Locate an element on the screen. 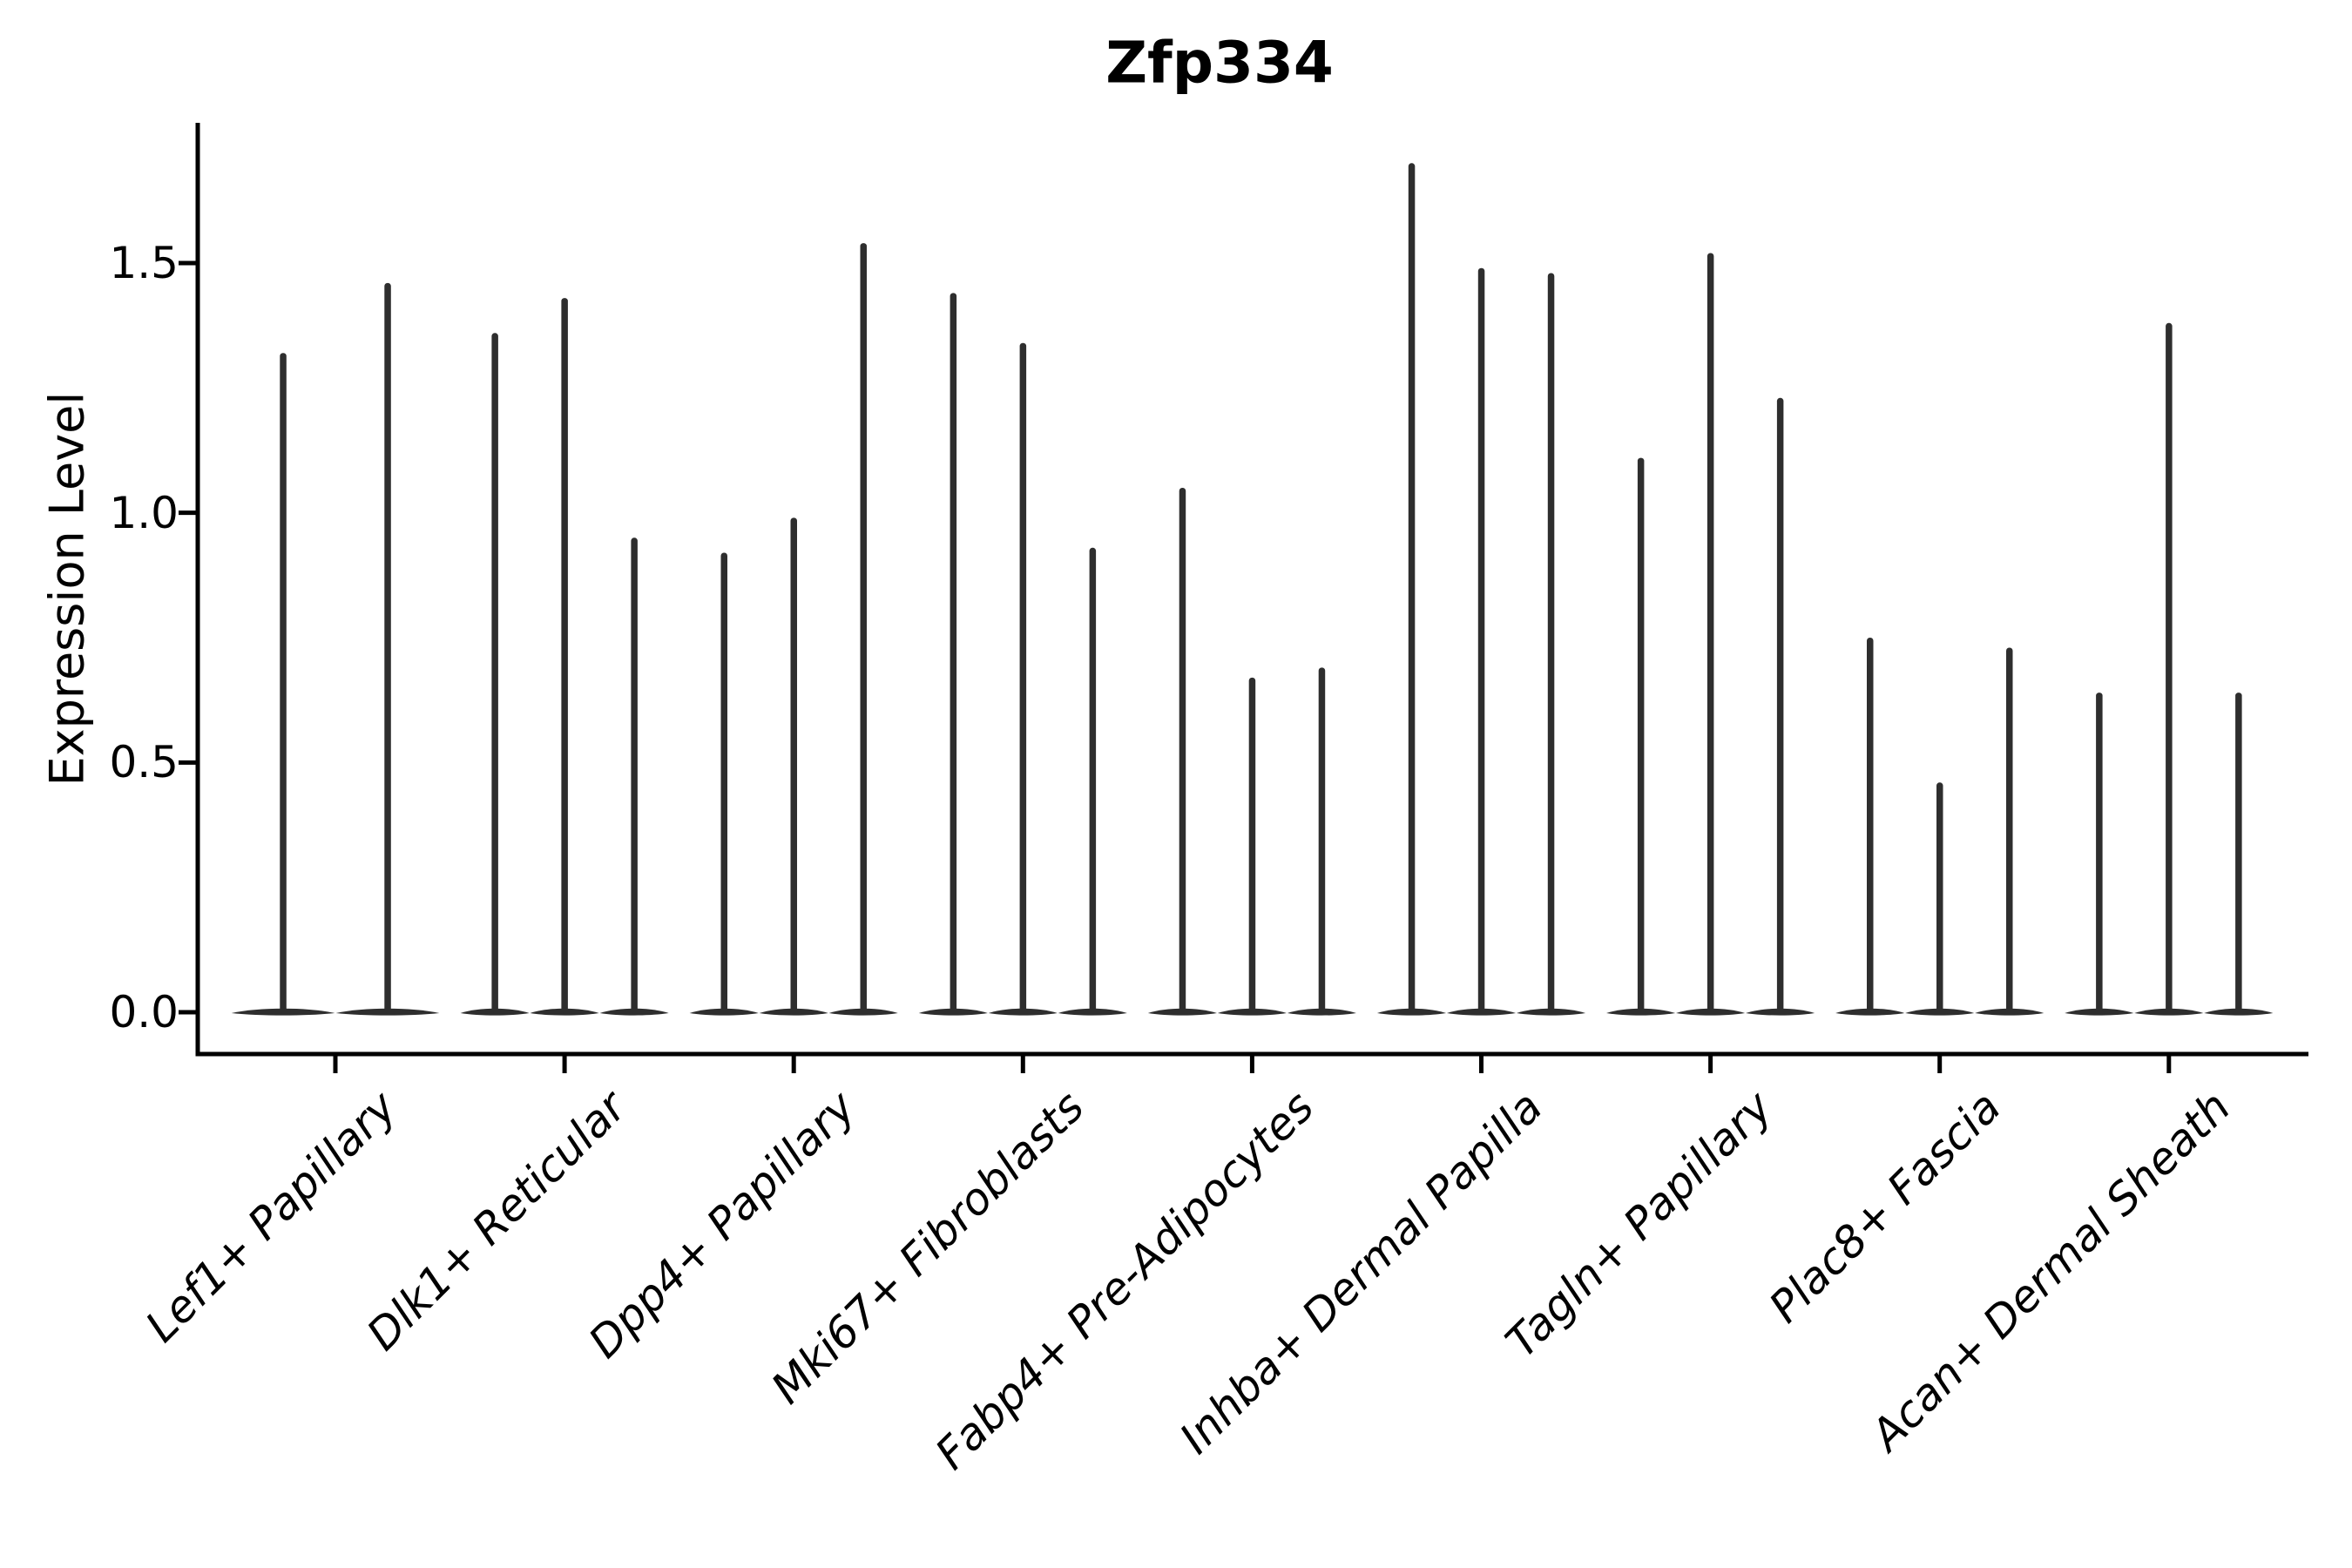  y-tick-label: 1.0 is located at coordinates (144, 512).